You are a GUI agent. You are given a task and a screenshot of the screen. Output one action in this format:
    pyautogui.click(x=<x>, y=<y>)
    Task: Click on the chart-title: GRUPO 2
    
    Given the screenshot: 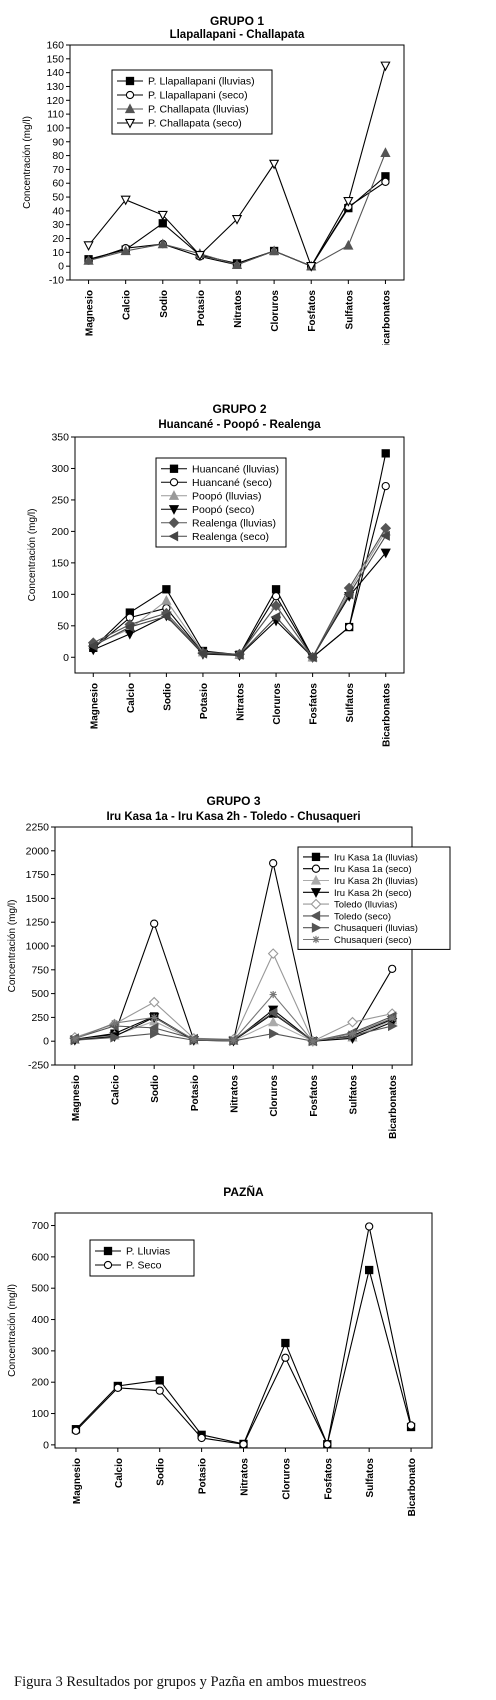 What is the action you would take?
    pyautogui.click(x=239, y=409)
    